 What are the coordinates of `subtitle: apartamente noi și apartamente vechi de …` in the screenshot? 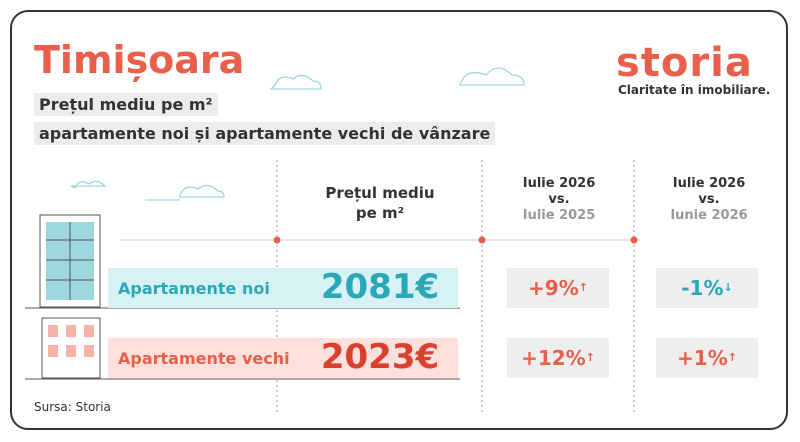 It's located at (265, 133).